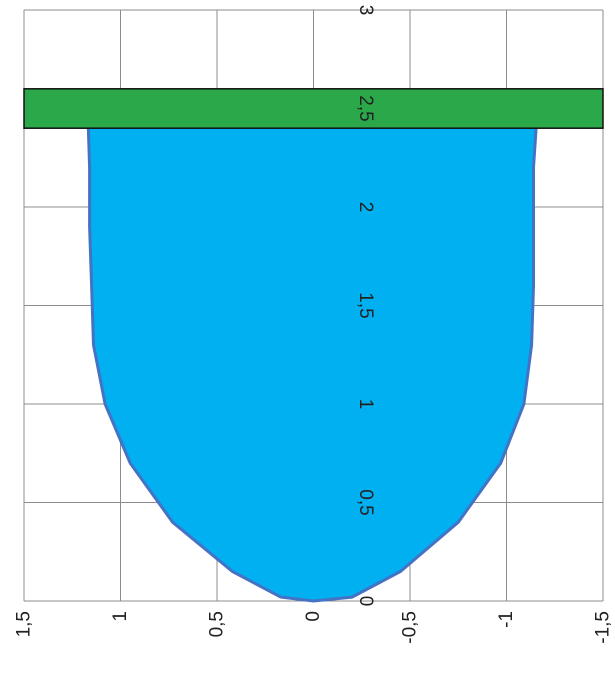  I want to click on x-tick-label: 1,5, so click(24, 624).